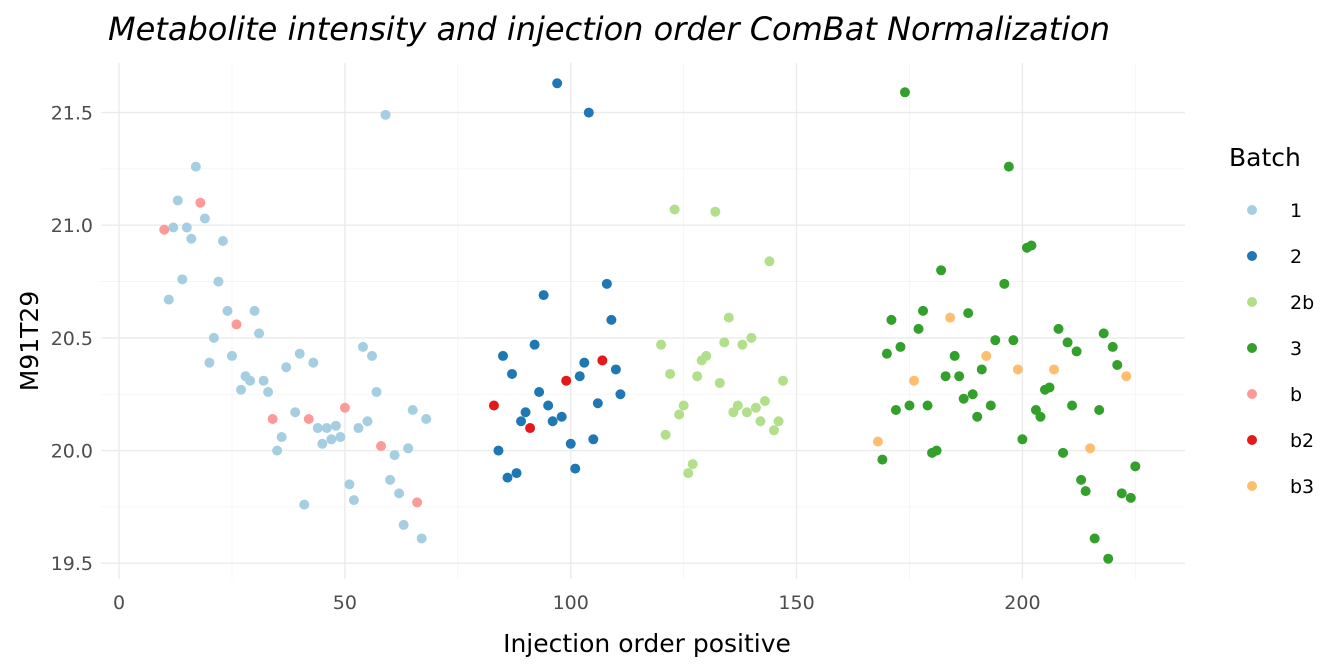 The height and width of the screenshot is (672, 1344). I want to click on y-axis-tick-labels: 19.5 20.0 20.5 21.0 21.5, so click(72, 339).